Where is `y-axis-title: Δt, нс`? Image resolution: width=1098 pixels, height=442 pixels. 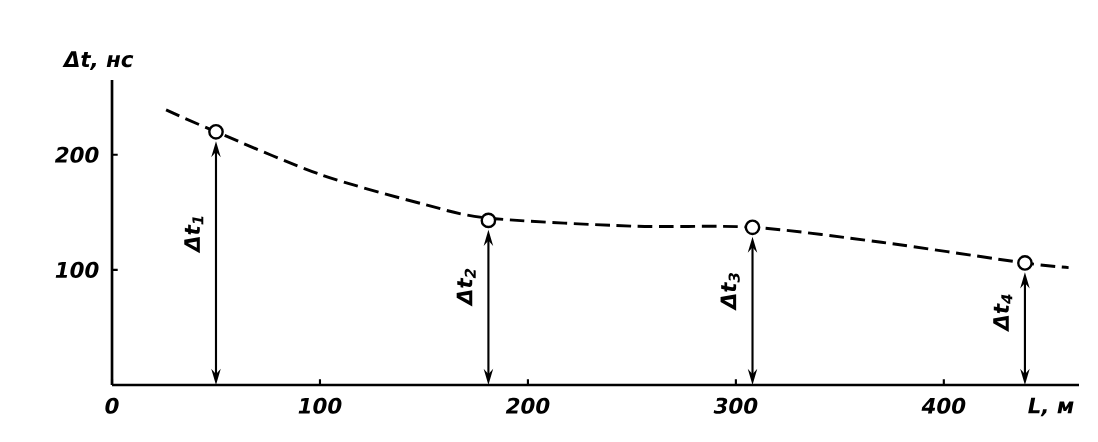 y-axis-title: Δt, нс is located at coordinates (98, 60).